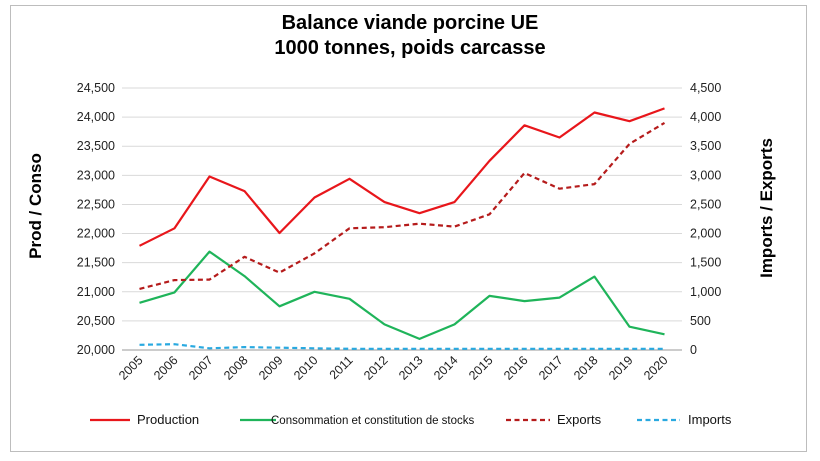 This screenshot has width=820, height=461. Describe the element at coordinates (656, 368) in the screenshot. I see `x-tick-label: 2020` at that location.